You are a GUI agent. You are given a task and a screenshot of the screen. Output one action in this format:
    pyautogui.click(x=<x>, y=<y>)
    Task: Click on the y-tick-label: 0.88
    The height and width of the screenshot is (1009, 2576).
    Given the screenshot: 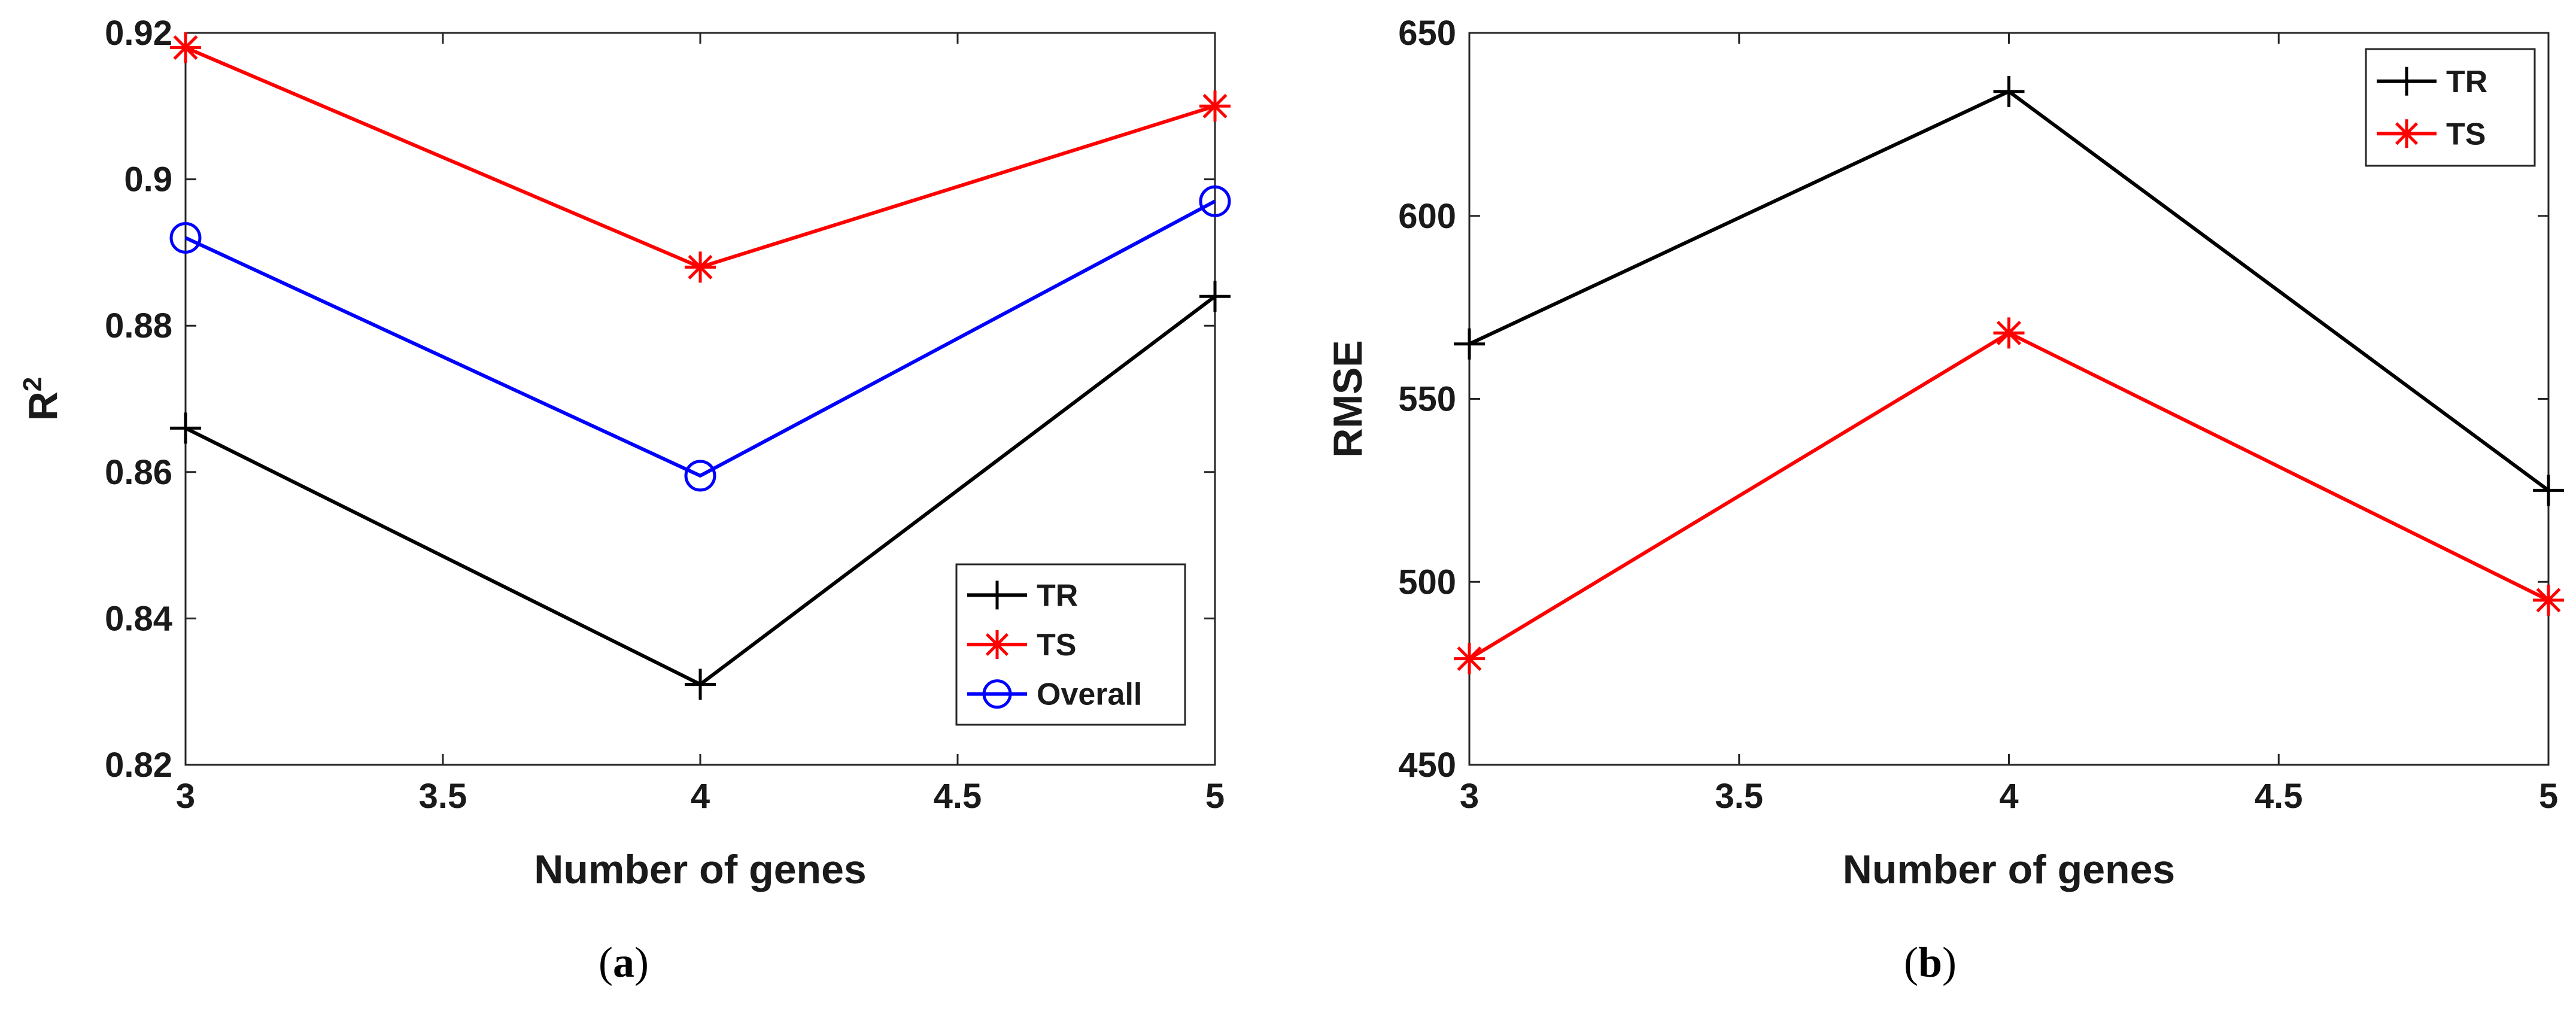 What is the action you would take?
    pyautogui.click(x=138, y=325)
    